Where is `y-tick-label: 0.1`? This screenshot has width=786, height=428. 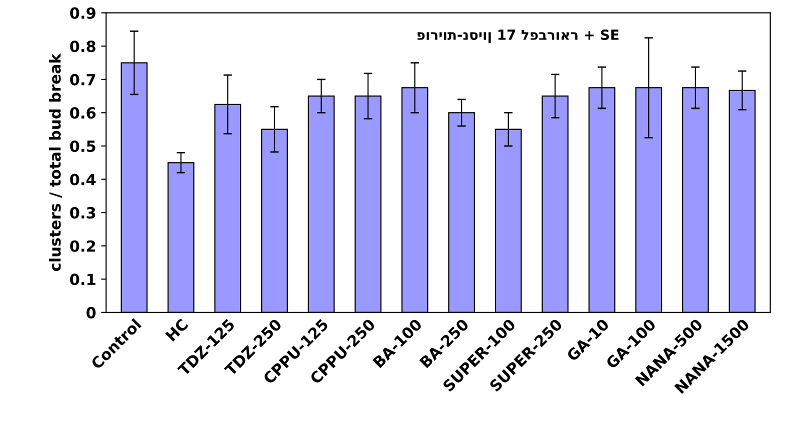 y-tick-label: 0.1 is located at coordinates (83, 280).